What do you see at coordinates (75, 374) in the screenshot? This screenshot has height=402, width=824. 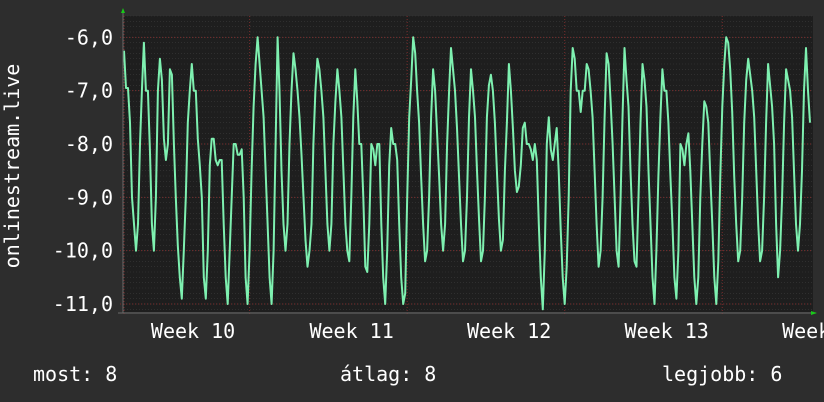 I see `current-value-label: most: 8` at bounding box center [75, 374].